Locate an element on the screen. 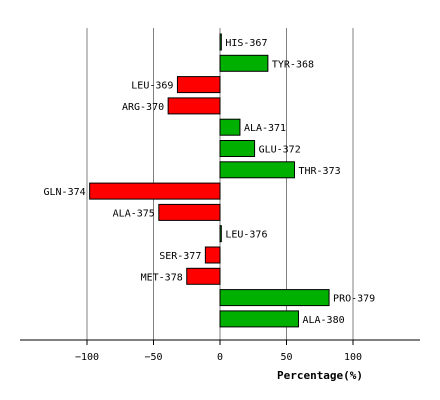 The height and width of the screenshot is (400, 440). x-ticks: −100 −50 0 50 100 is located at coordinates (218, 351).